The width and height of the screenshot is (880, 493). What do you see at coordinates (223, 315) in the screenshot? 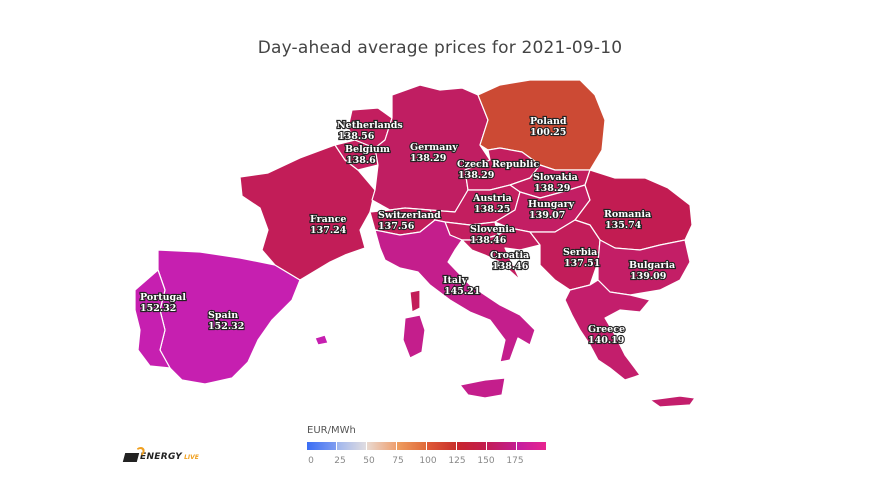
I see `label-spain-name: Spain` at bounding box center [223, 315].